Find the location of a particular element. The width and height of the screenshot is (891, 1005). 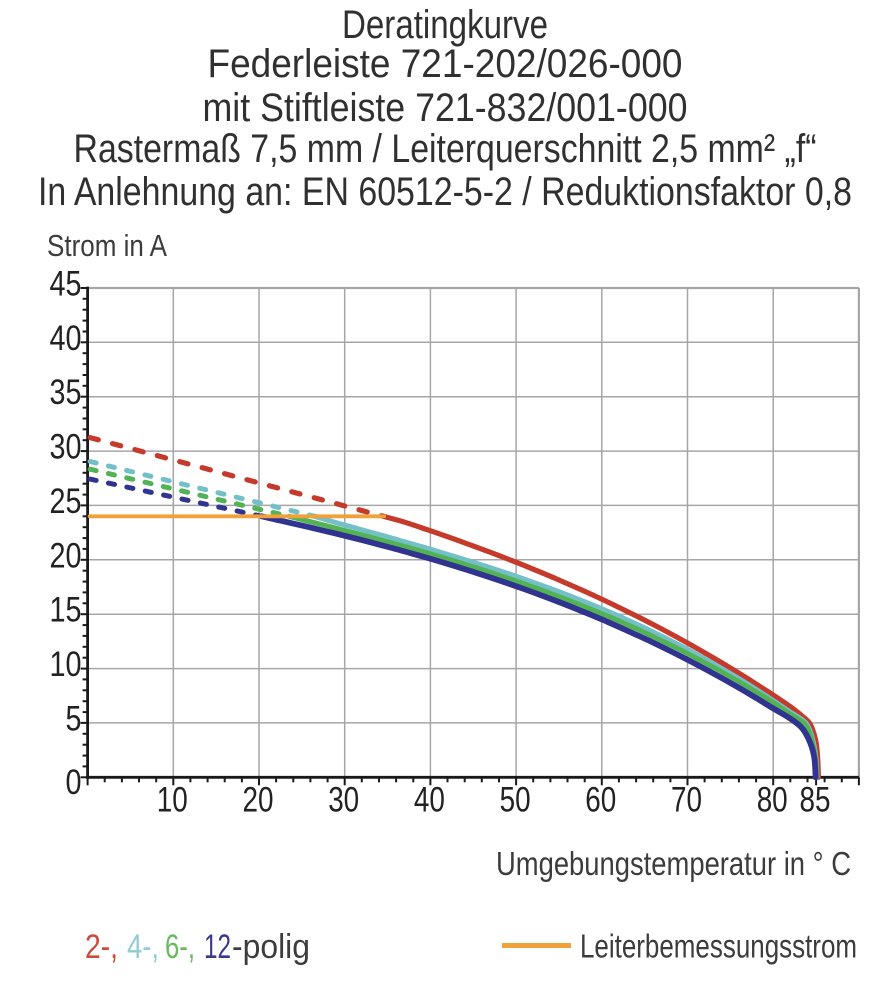

svg-text: 50 is located at coordinates (515, 800).